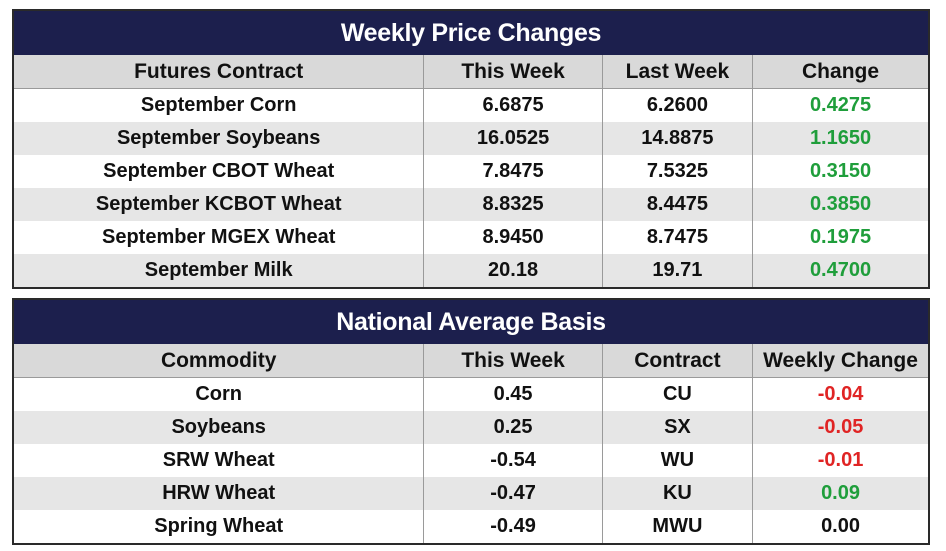 The width and height of the screenshot is (946, 551). I want to click on weekly-price-changes-title: Weekly Price Changes, so click(471, 32).